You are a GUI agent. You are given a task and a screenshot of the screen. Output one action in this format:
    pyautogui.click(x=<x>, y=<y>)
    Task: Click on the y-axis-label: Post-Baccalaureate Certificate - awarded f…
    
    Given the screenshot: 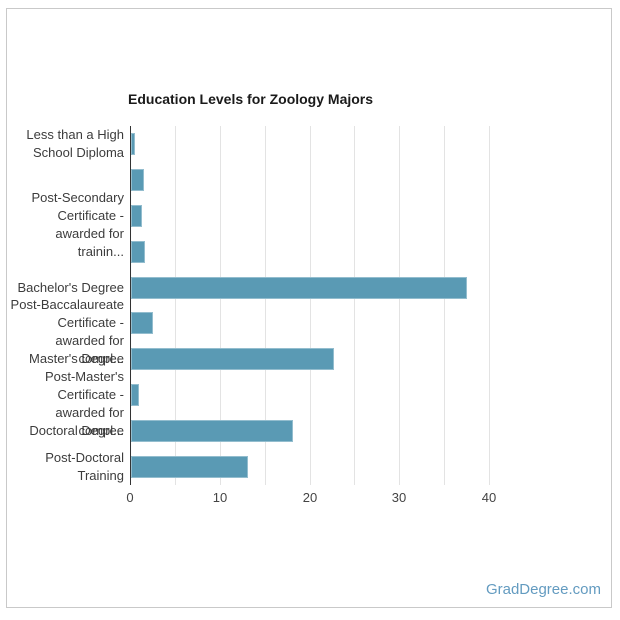 What is the action you would take?
    pyautogui.click(x=67, y=331)
    